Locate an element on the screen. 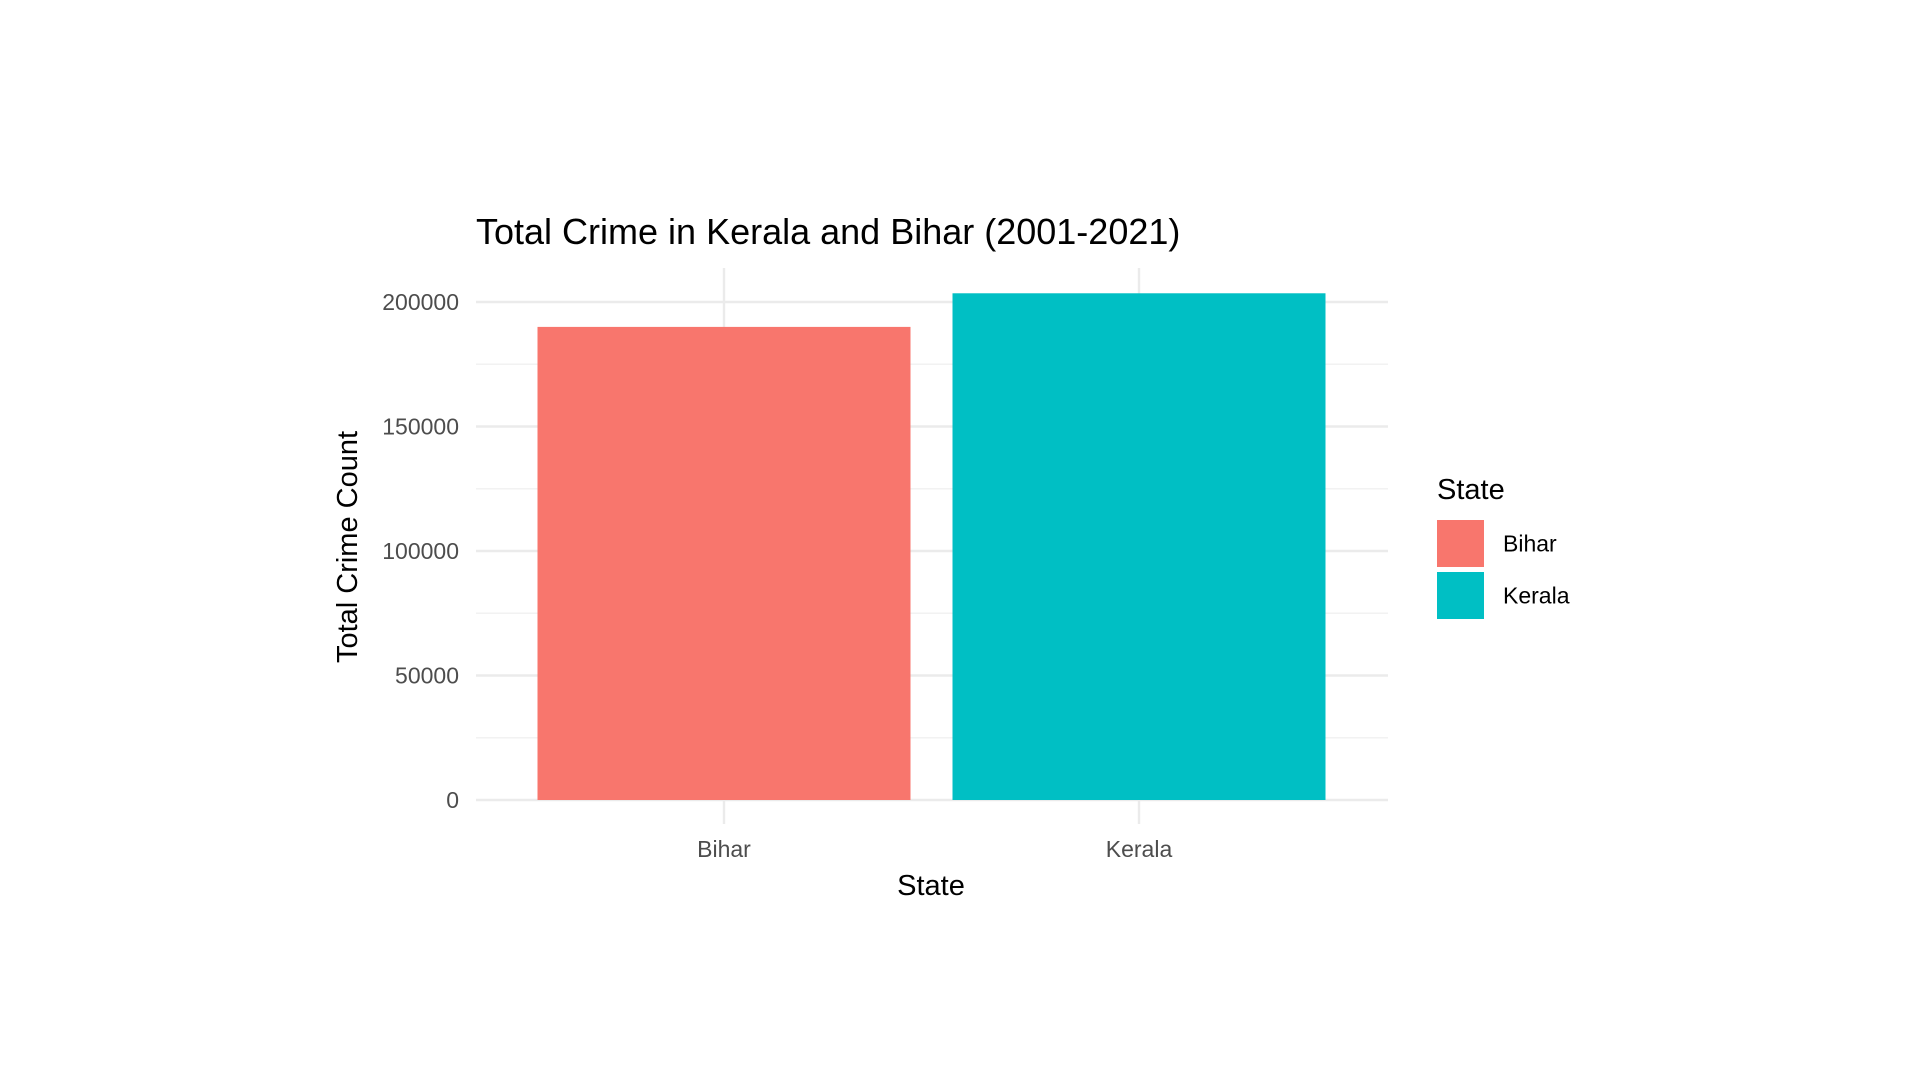 The height and width of the screenshot is (1085, 1920). legend: State Bihar Kerala is located at coordinates (1503, 546).